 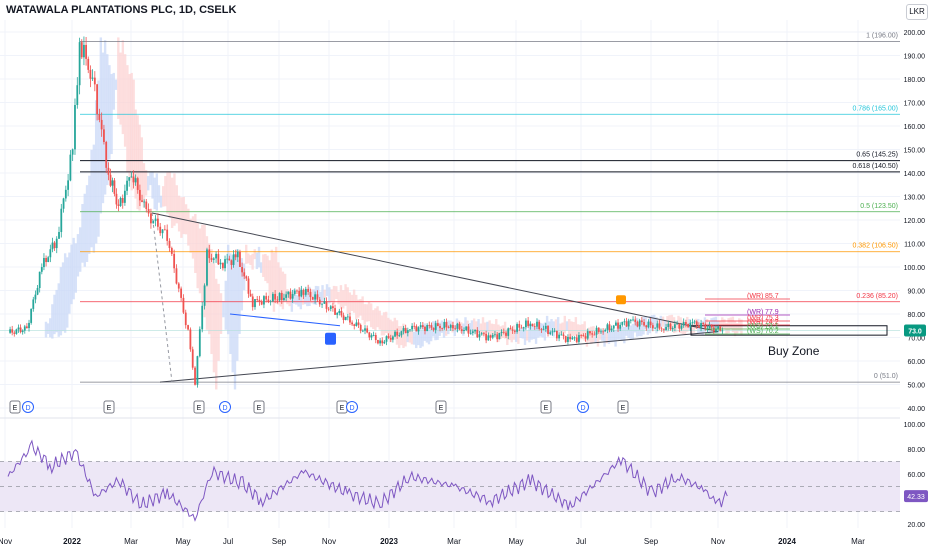 I want to click on dividend-marker-label: D, so click(x=582, y=408).